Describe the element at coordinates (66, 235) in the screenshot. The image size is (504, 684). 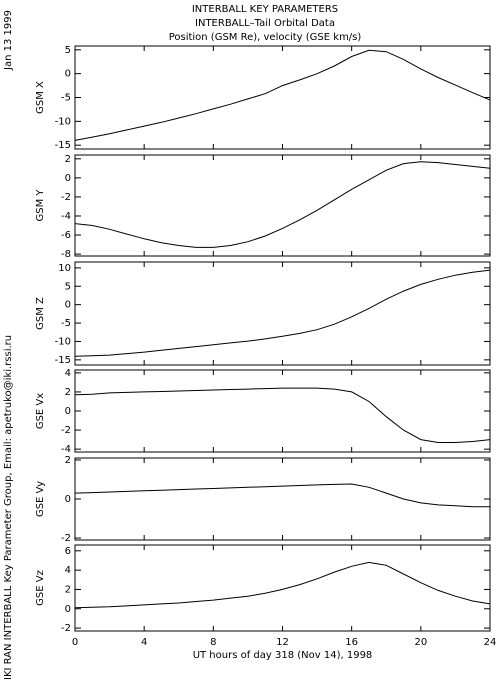
I see `y-tick-label: -6` at that location.